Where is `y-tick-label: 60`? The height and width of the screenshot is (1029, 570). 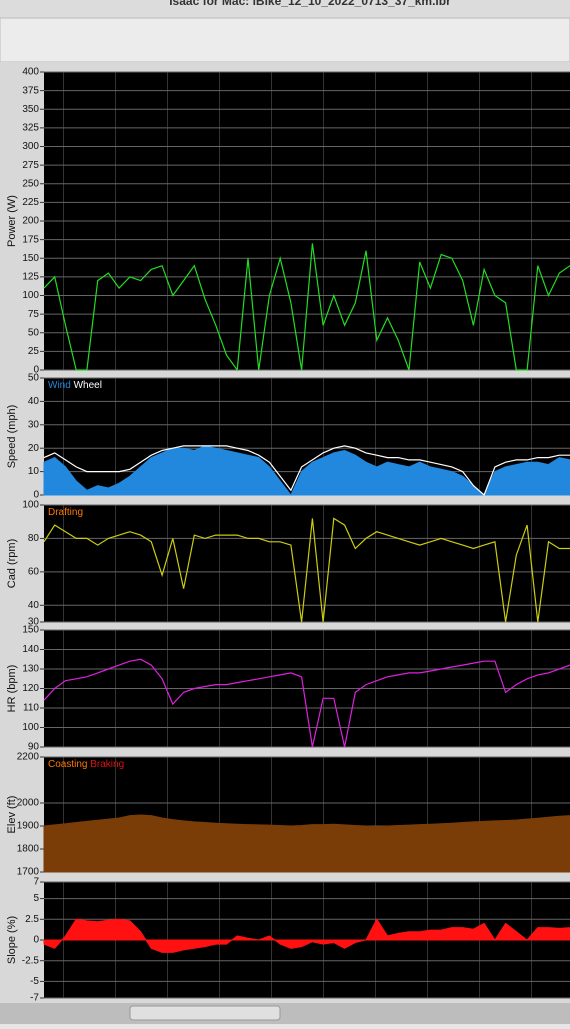 y-tick-label: 60 is located at coordinates (34, 571).